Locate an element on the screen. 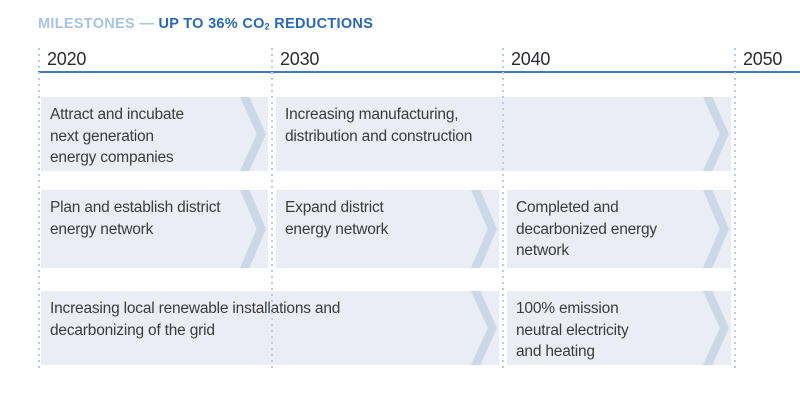  gridline-2050 is located at coordinates (735, 209).